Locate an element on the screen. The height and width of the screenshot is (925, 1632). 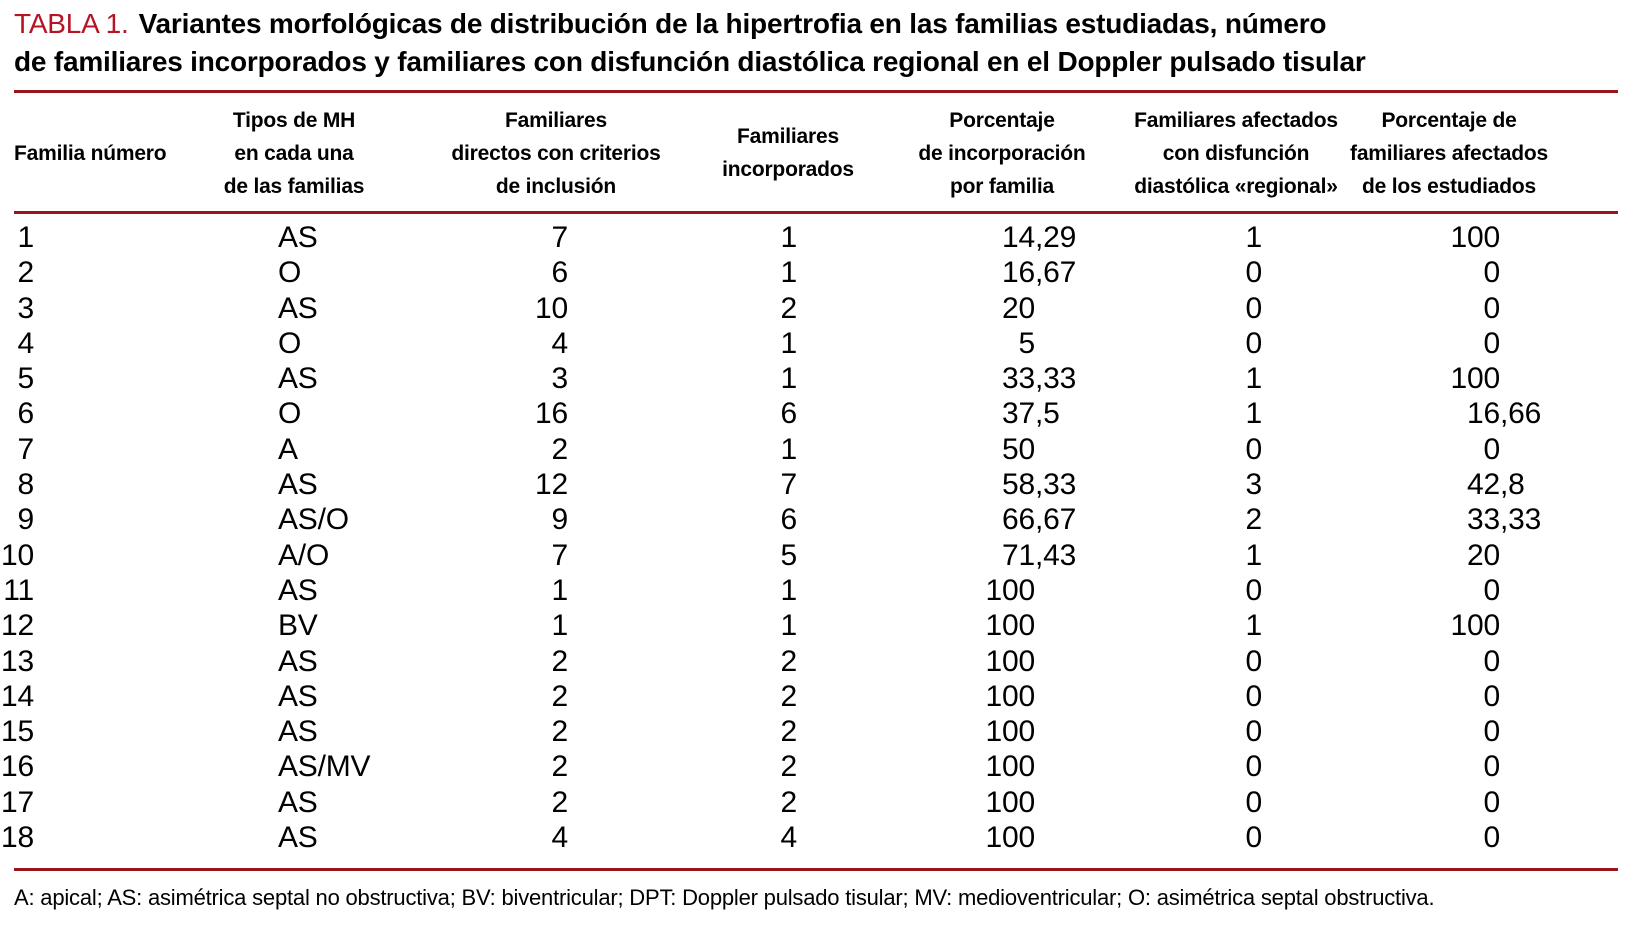
cell-value-decimals: ,66 is located at coordinates (1521, 414).